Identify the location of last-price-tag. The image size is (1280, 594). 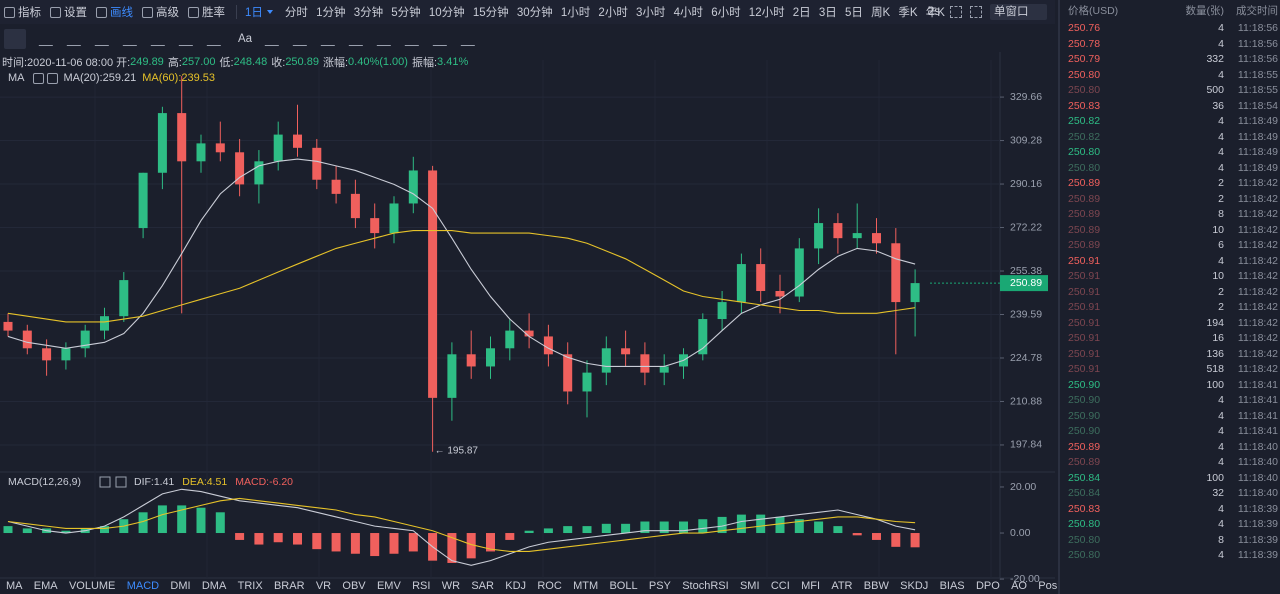
(1024, 283).